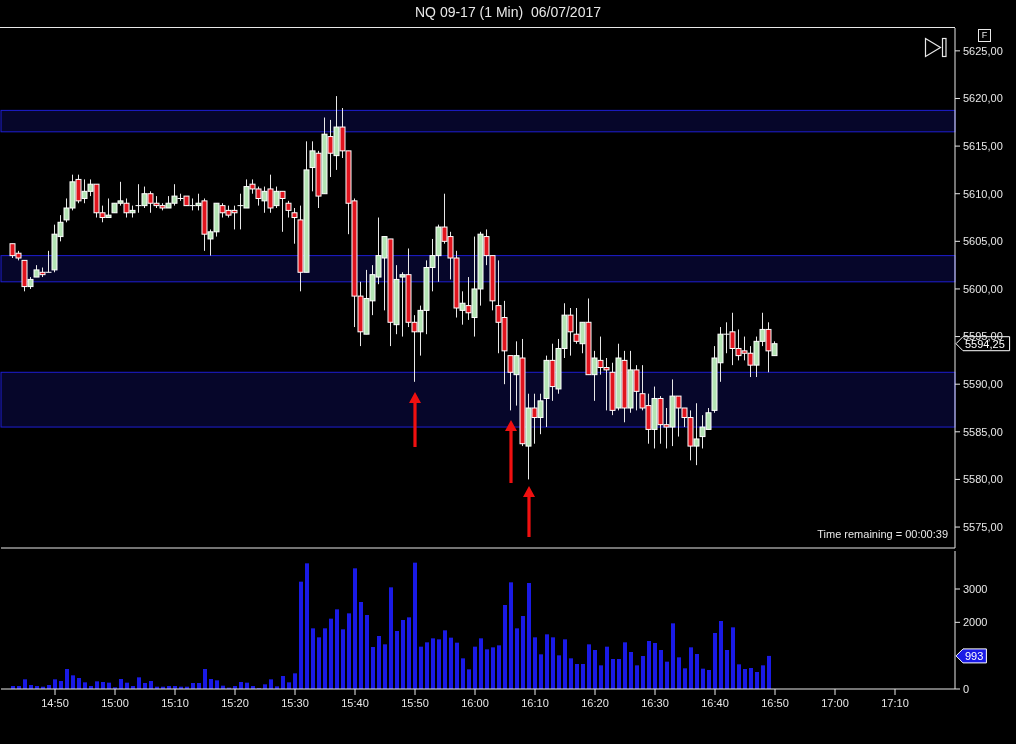 The width and height of the screenshot is (1016, 744). Describe the element at coordinates (655, 702) in the screenshot. I see `x-tick-label: 16:30` at that location.